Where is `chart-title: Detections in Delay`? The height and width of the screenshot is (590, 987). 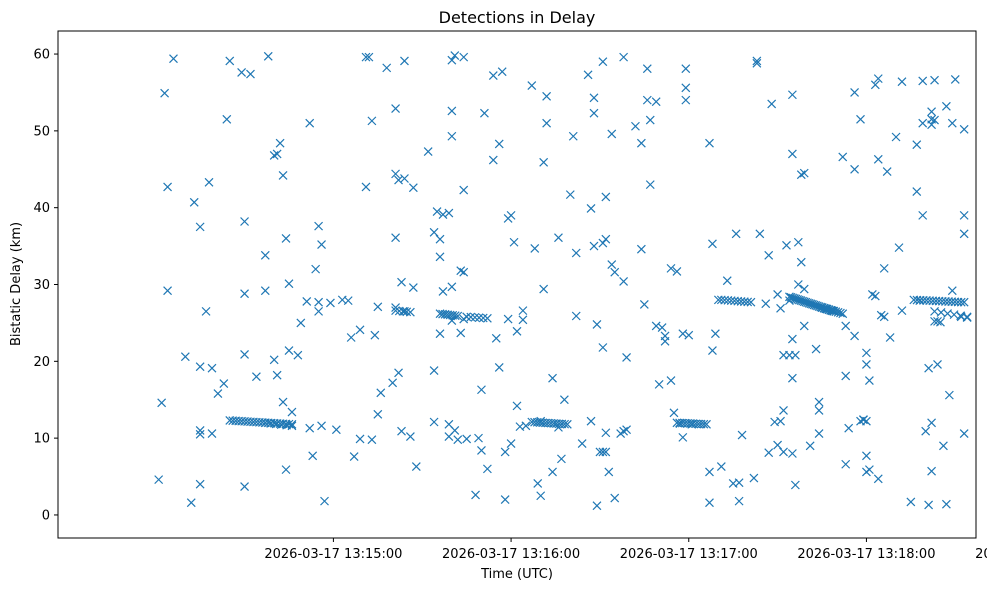 chart-title: Detections in Delay is located at coordinates (517, 17).